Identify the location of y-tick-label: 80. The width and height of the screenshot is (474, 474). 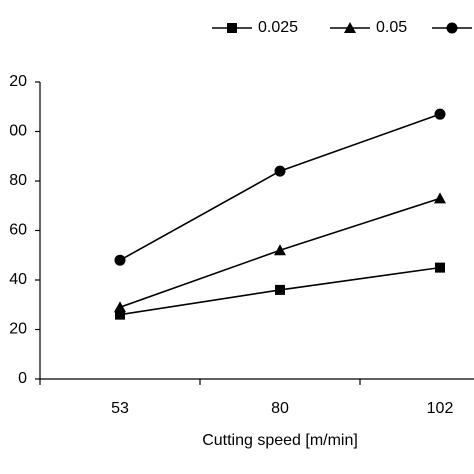
(18, 180).